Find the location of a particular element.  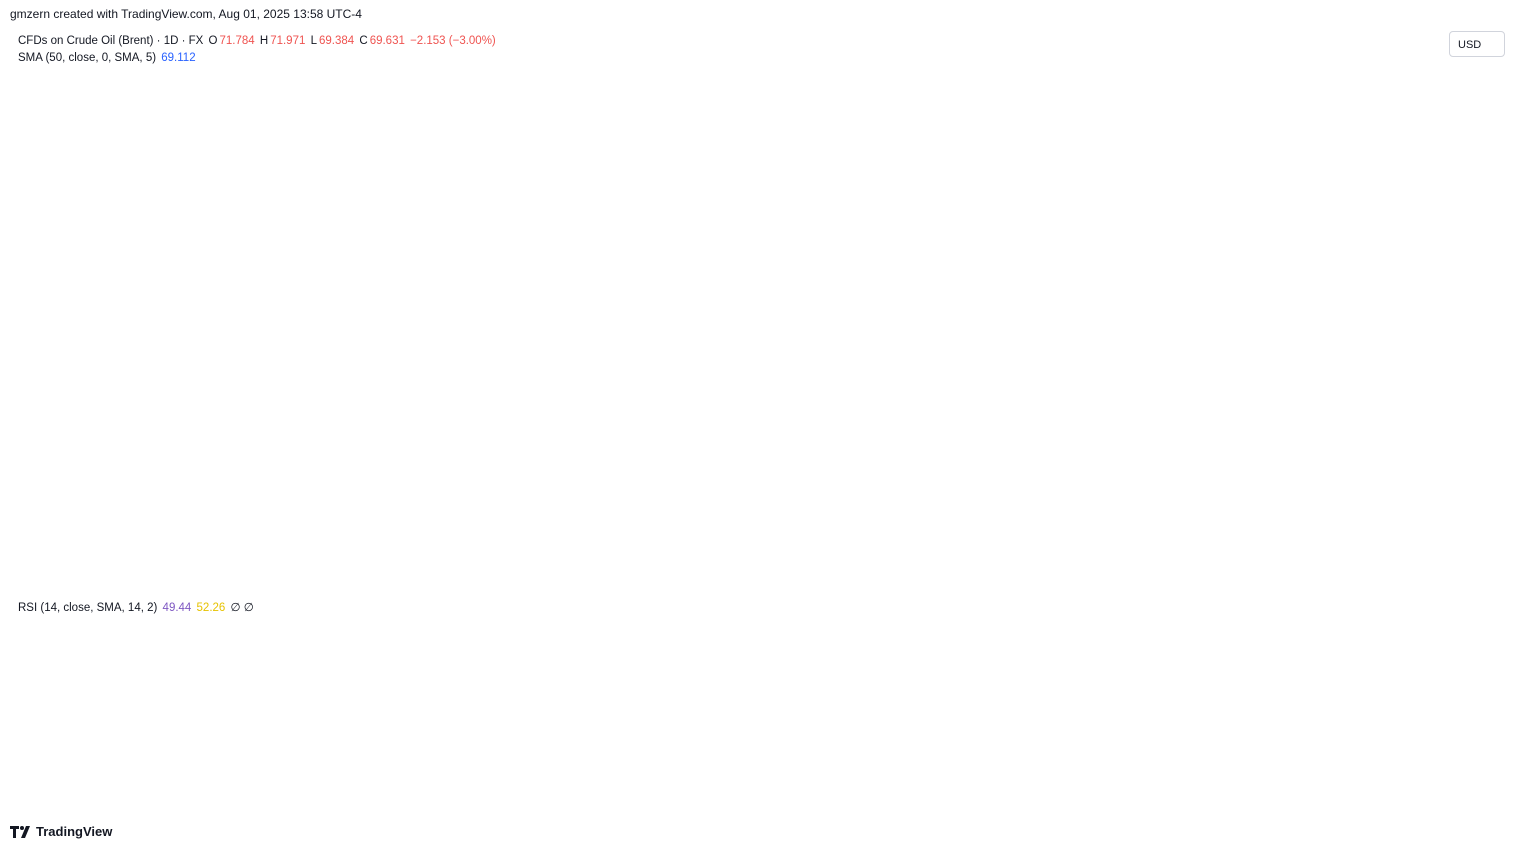

price-tick-label: 64.000 is located at coordinates (1469, 464).